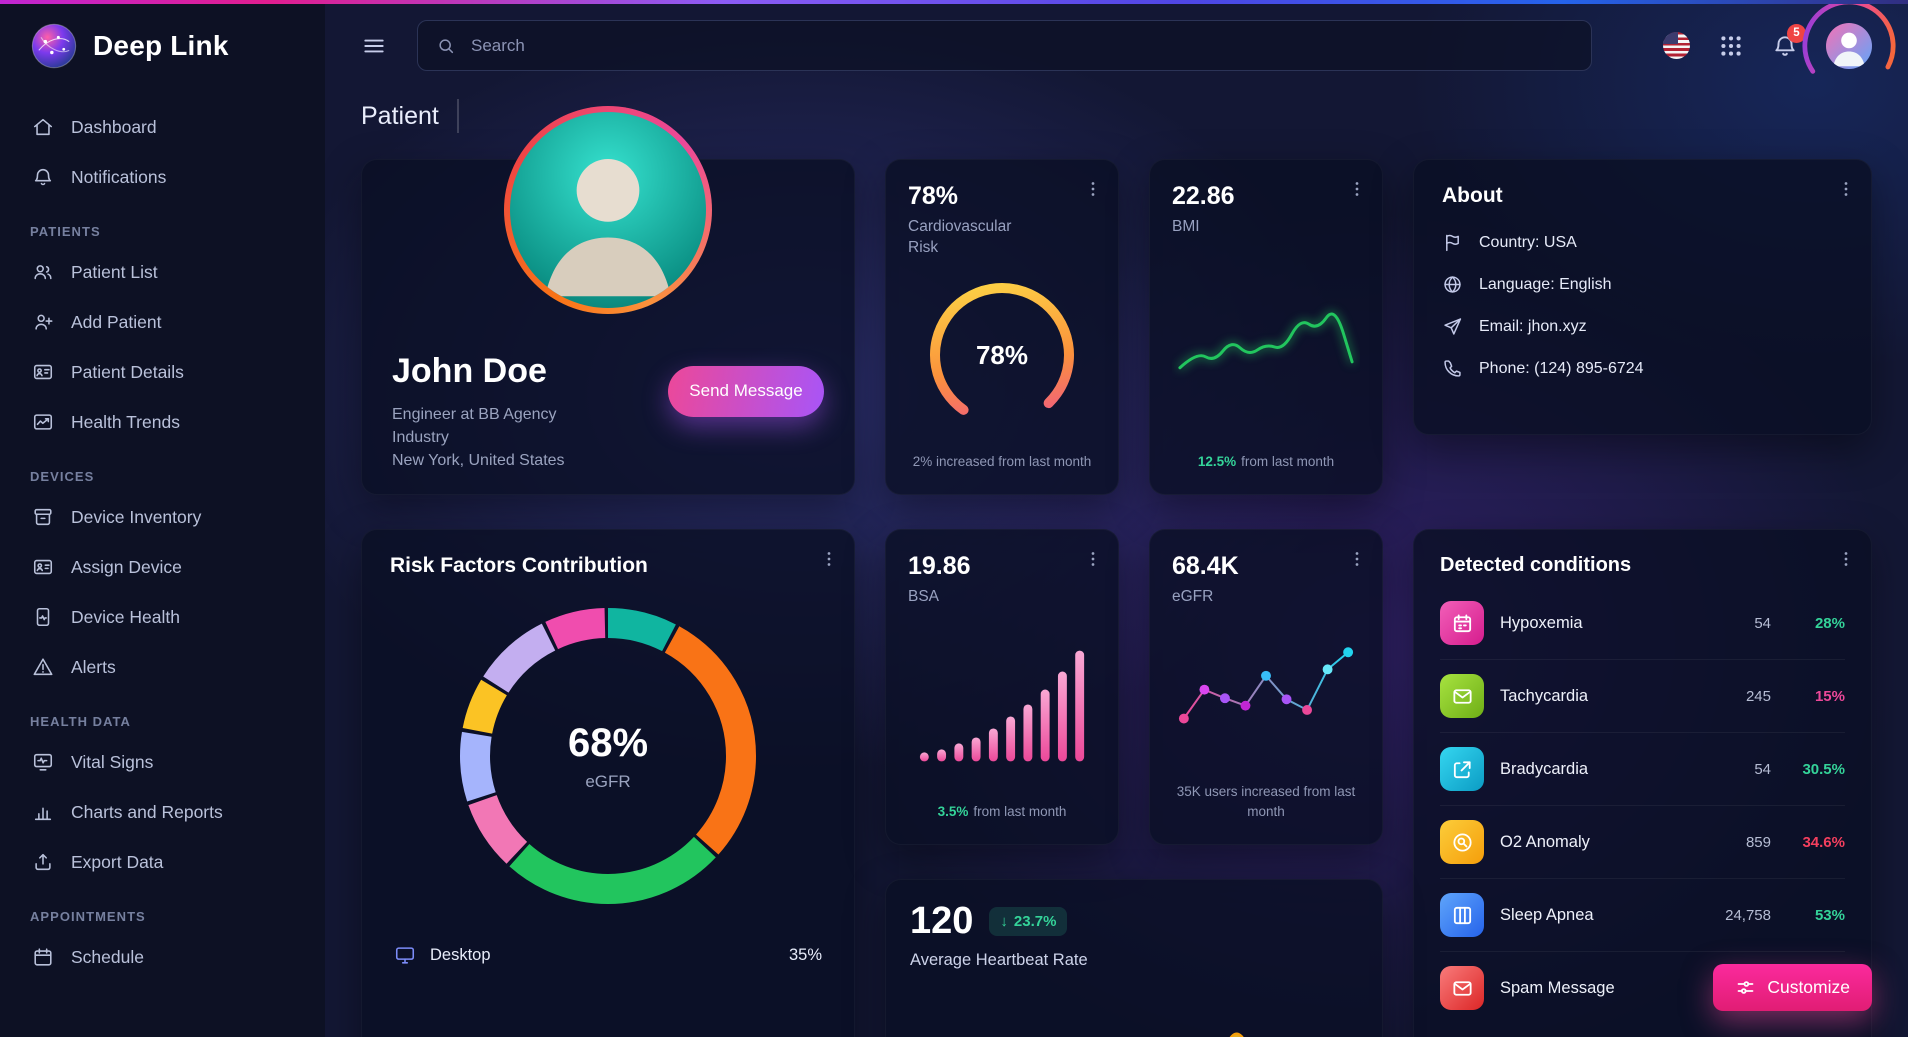 This screenshot has width=1908, height=1037. Describe the element at coordinates (746, 391) in the screenshot. I see `send-message-button: Send Message` at that location.